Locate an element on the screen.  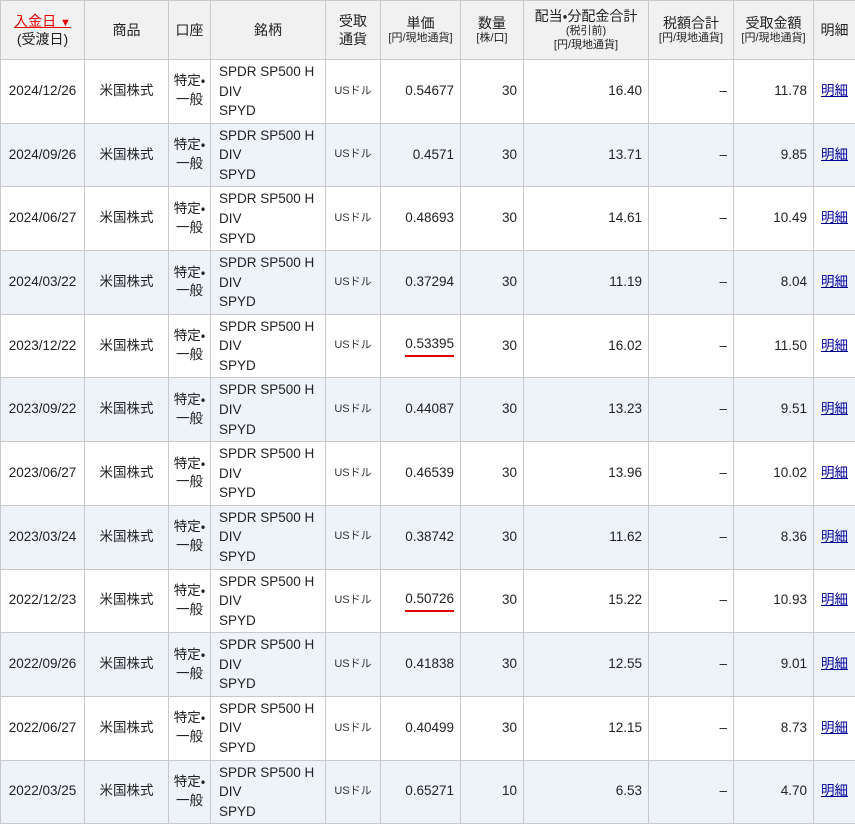
header-tax-unit: [円/現地通貨] is located at coordinates (691, 39).